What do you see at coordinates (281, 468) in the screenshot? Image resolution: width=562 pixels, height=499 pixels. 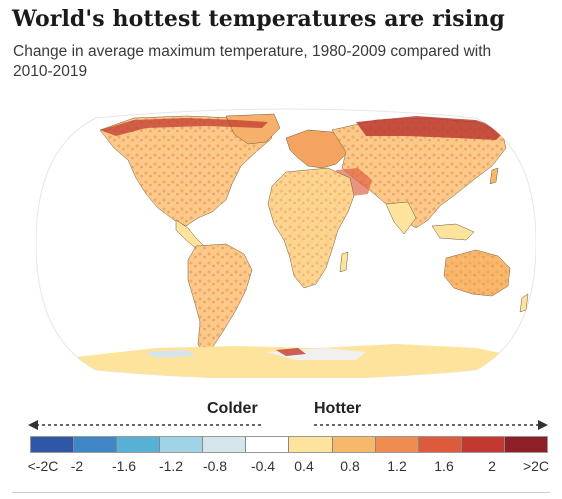 I see `legend-tick-labels: <-2C -2 -1.6 -1.2 -0.8 -0.4 0.4 0.8 1.2 1.6 2 >2C` at bounding box center [281, 468].